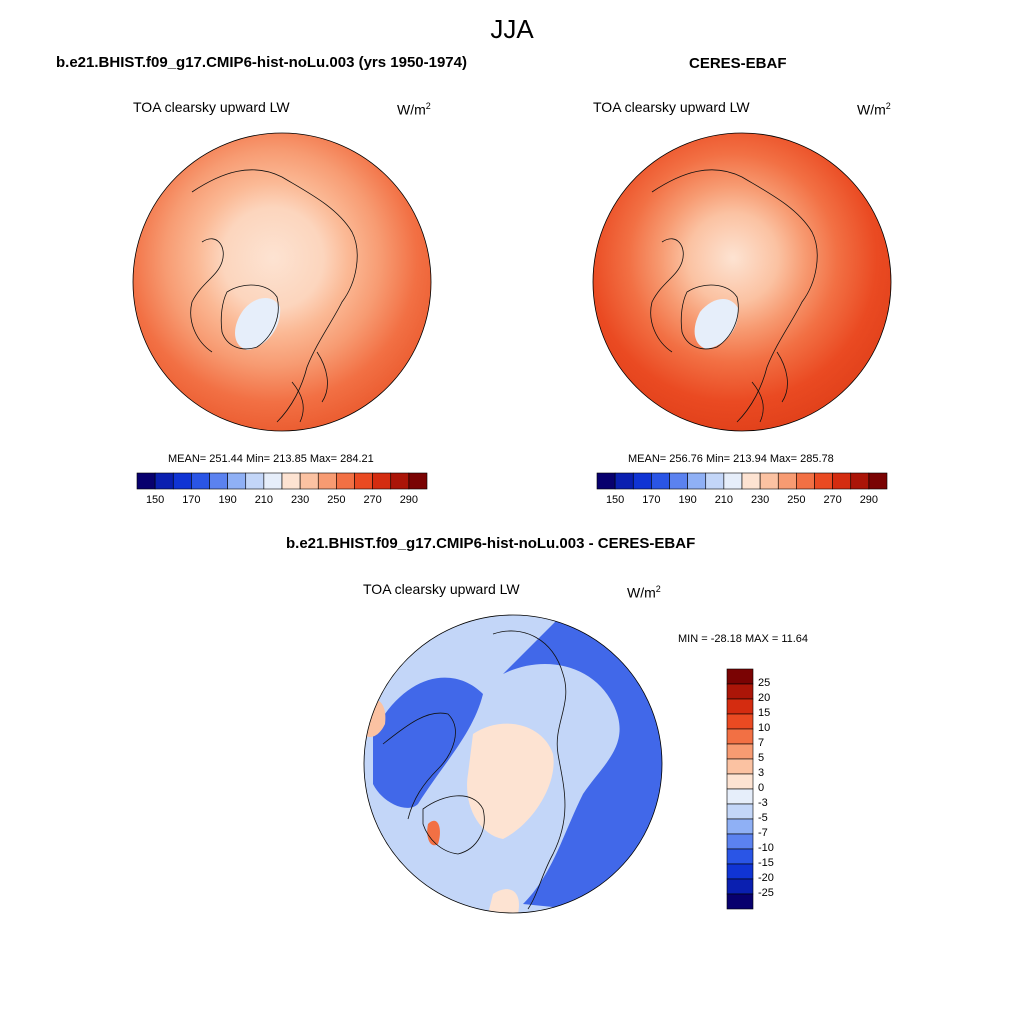  I want to click on colorbar-tick-label: -10, so click(766, 848).